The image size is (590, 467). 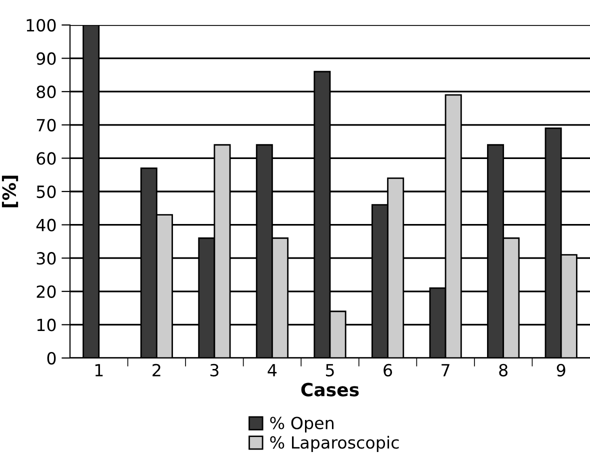 I want to click on y-tick-label: 30, so click(x=46, y=258).